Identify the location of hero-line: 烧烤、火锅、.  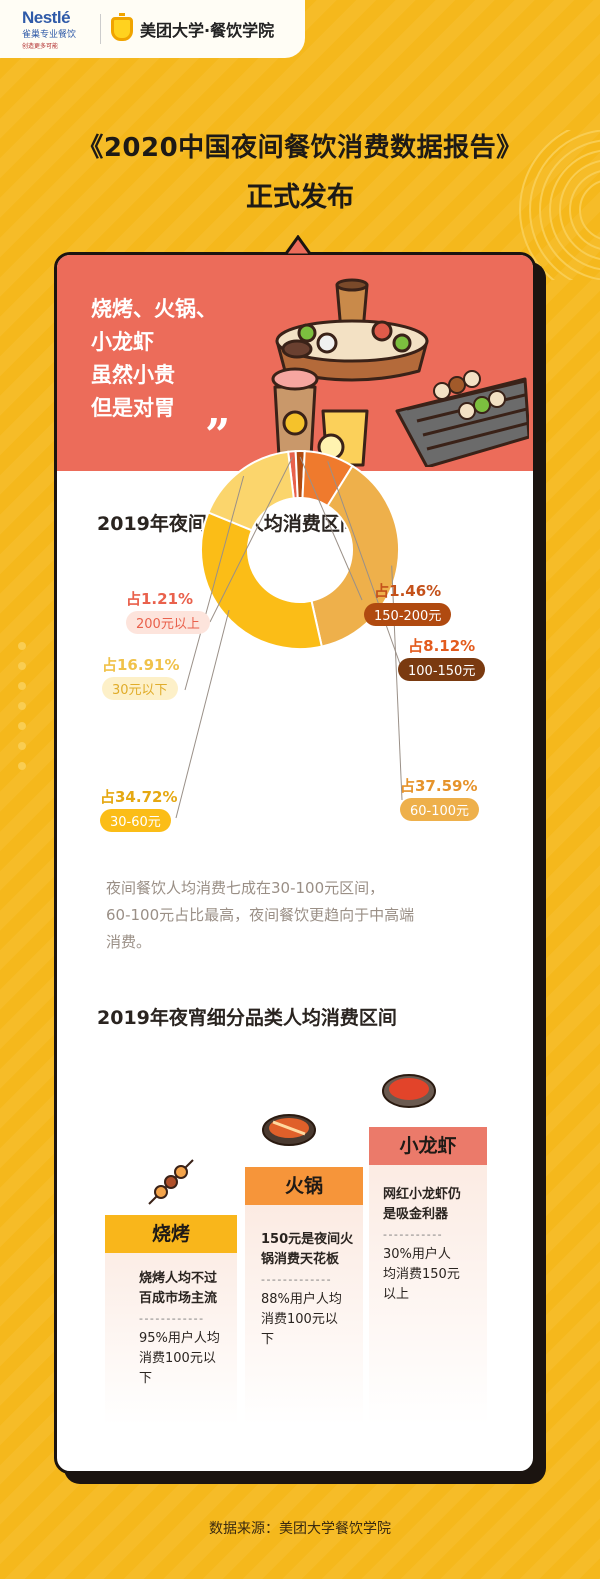
(154, 309).